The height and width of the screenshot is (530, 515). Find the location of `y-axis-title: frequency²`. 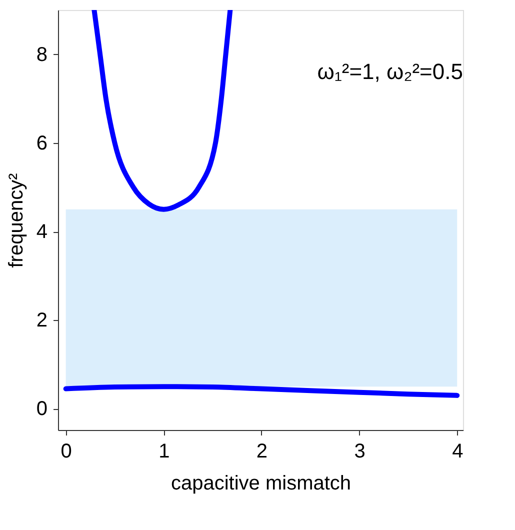

y-axis-title: frequency² is located at coordinates (16, 220).